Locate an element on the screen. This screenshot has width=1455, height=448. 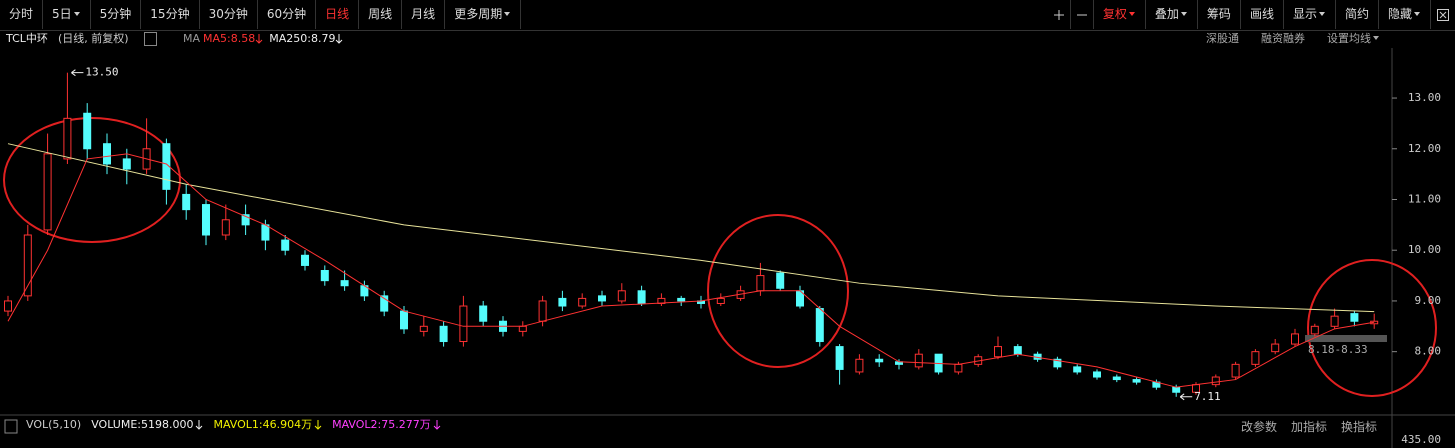
link: 融资融券 is located at coordinates (1283, 38).